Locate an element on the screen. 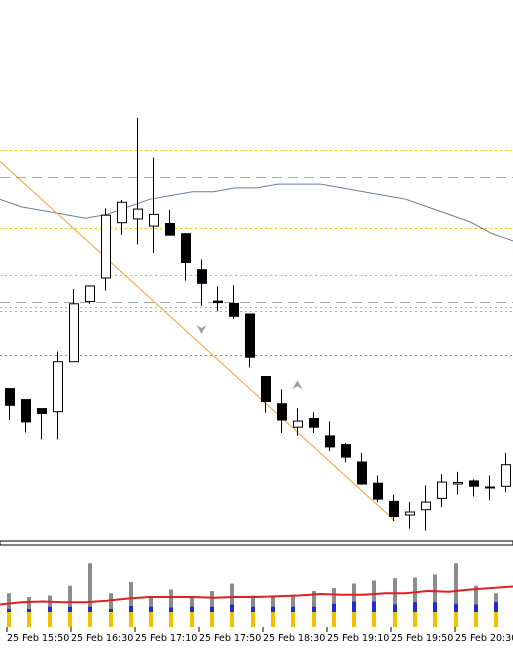 Image resolution: width=513 pixels, height=654 pixels. time-tick-label: 25 Feb 15:50 is located at coordinates (38, 638).